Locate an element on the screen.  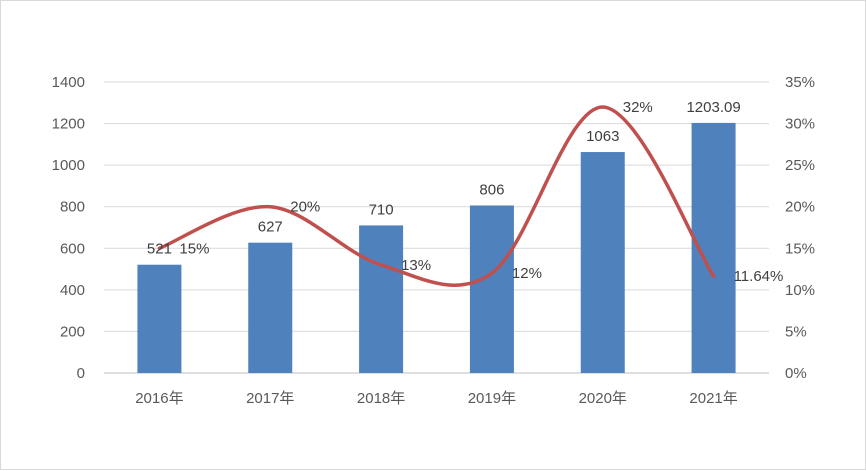
right-tick-label: 5% is located at coordinates (796, 331).